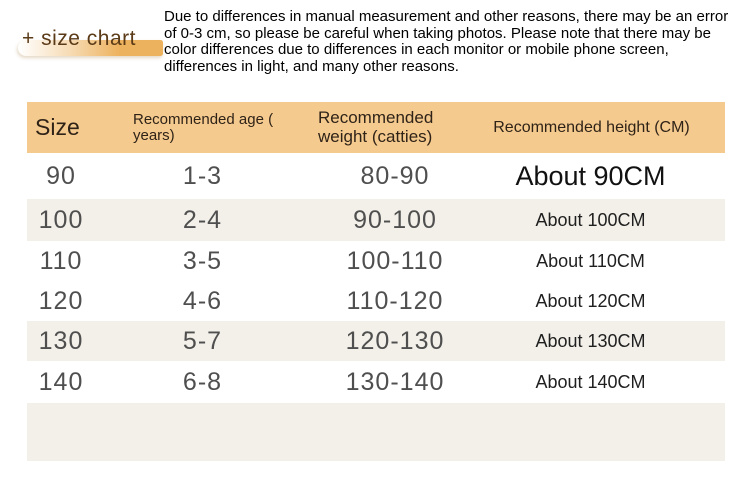 Image resolution: width=750 pixels, height=487 pixels. Describe the element at coordinates (591, 127) in the screenshot. I see `header-recommended-height: Recommended height (CM)` at that location.